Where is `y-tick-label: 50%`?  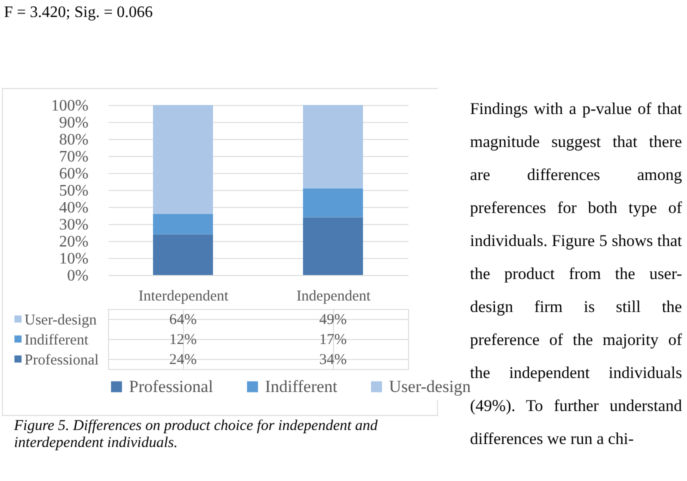
y-tick-label: 50% is located at coordinates (73, 191).